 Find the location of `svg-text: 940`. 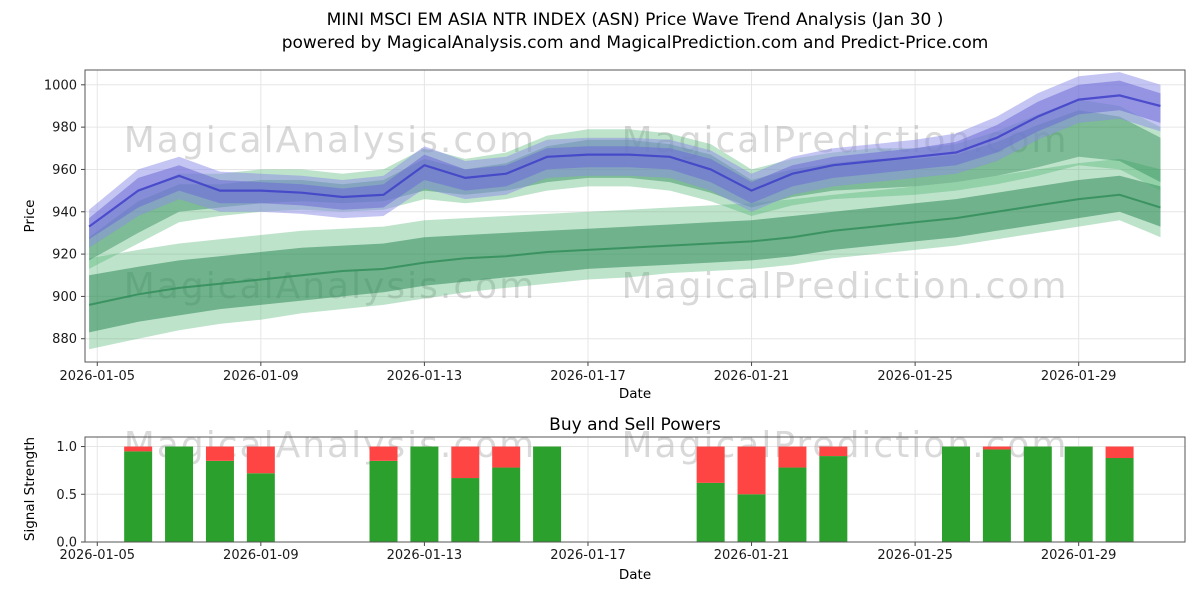

svg-text: 940 is located at coordinates (64, 212).